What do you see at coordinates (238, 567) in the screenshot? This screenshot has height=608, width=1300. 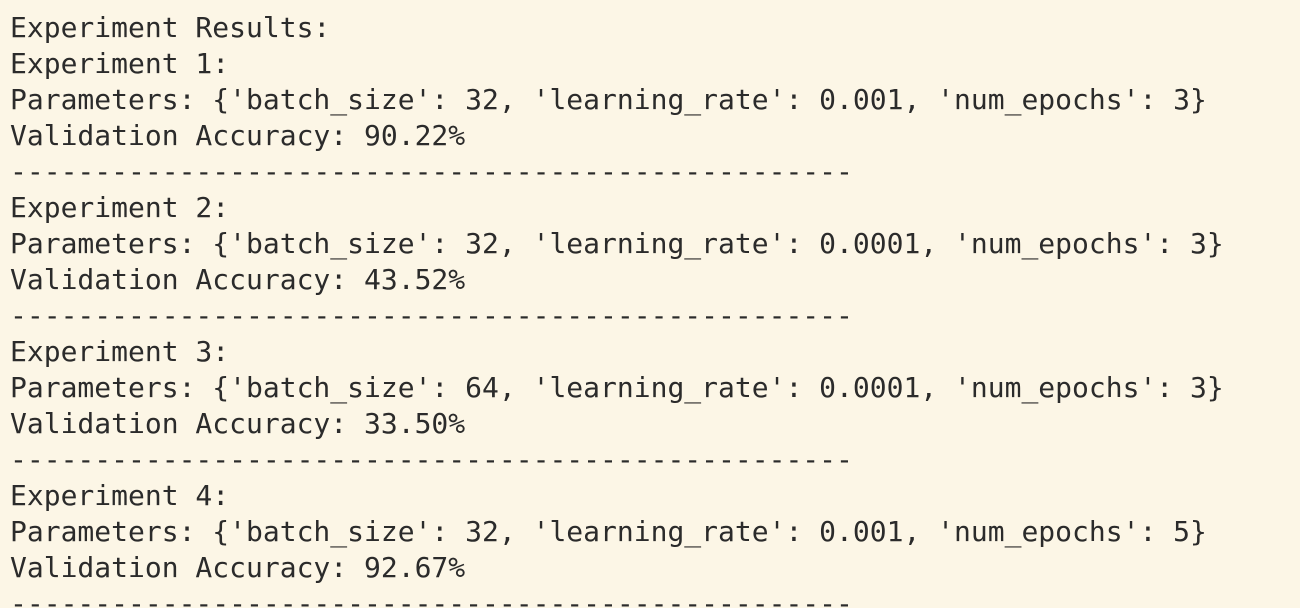 I see `validation-accuracy: Validation Accuracy: 92.67%` at bounding box center [238, 567].